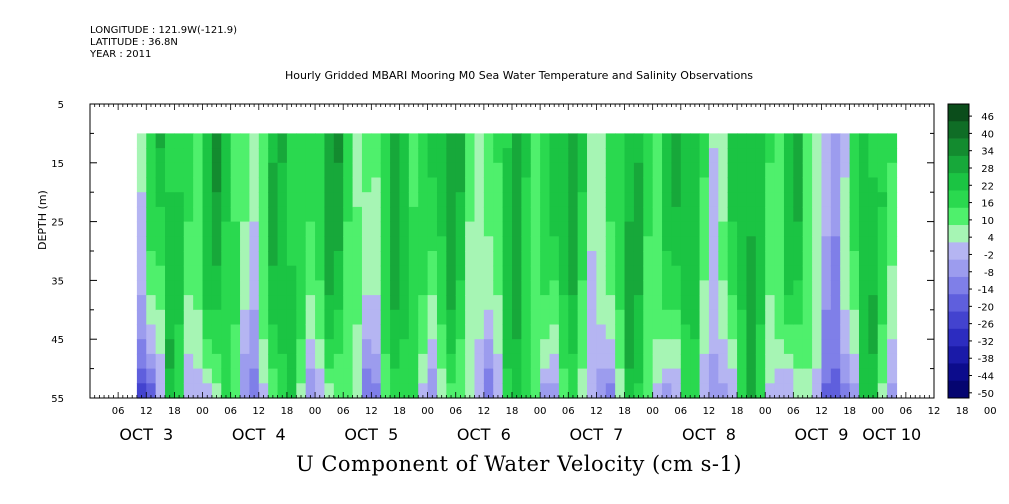 The width and height of the screenshot is (1009, 504). I want to click on x-hour-label: 00, so click(202, 411).